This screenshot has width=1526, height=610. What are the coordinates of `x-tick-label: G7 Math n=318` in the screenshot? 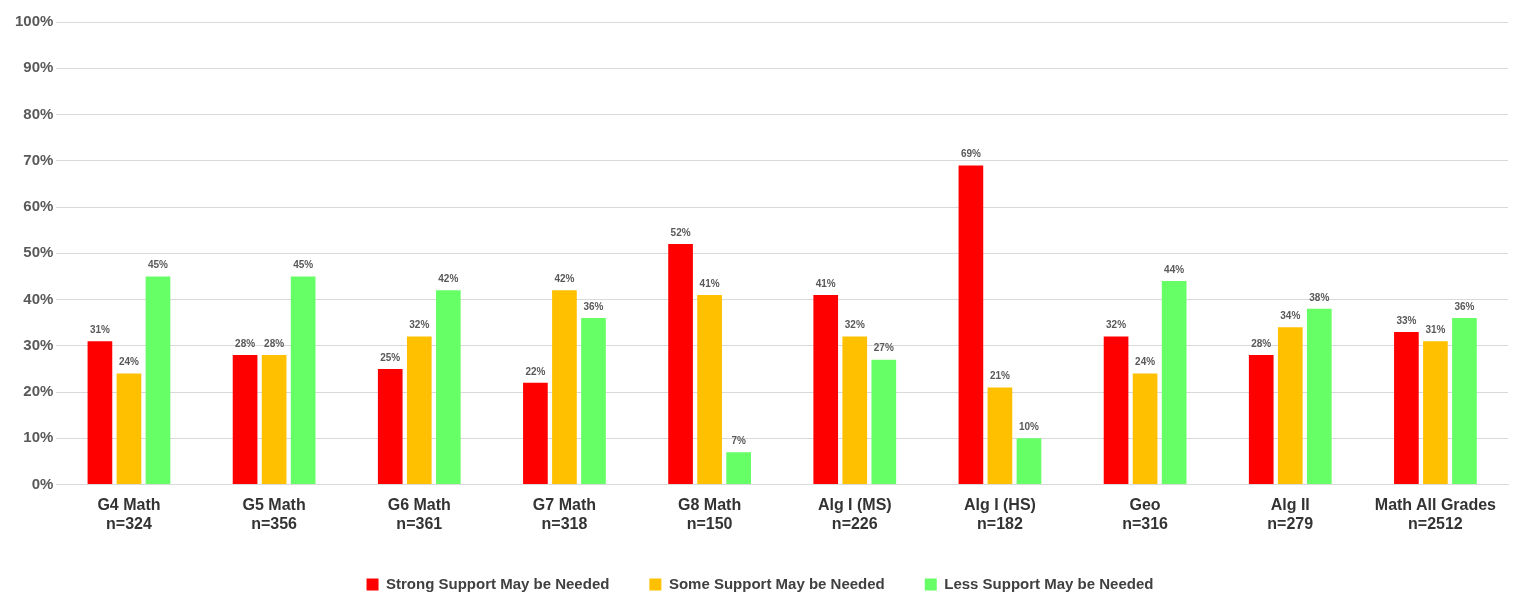 It's located at (564, 513).